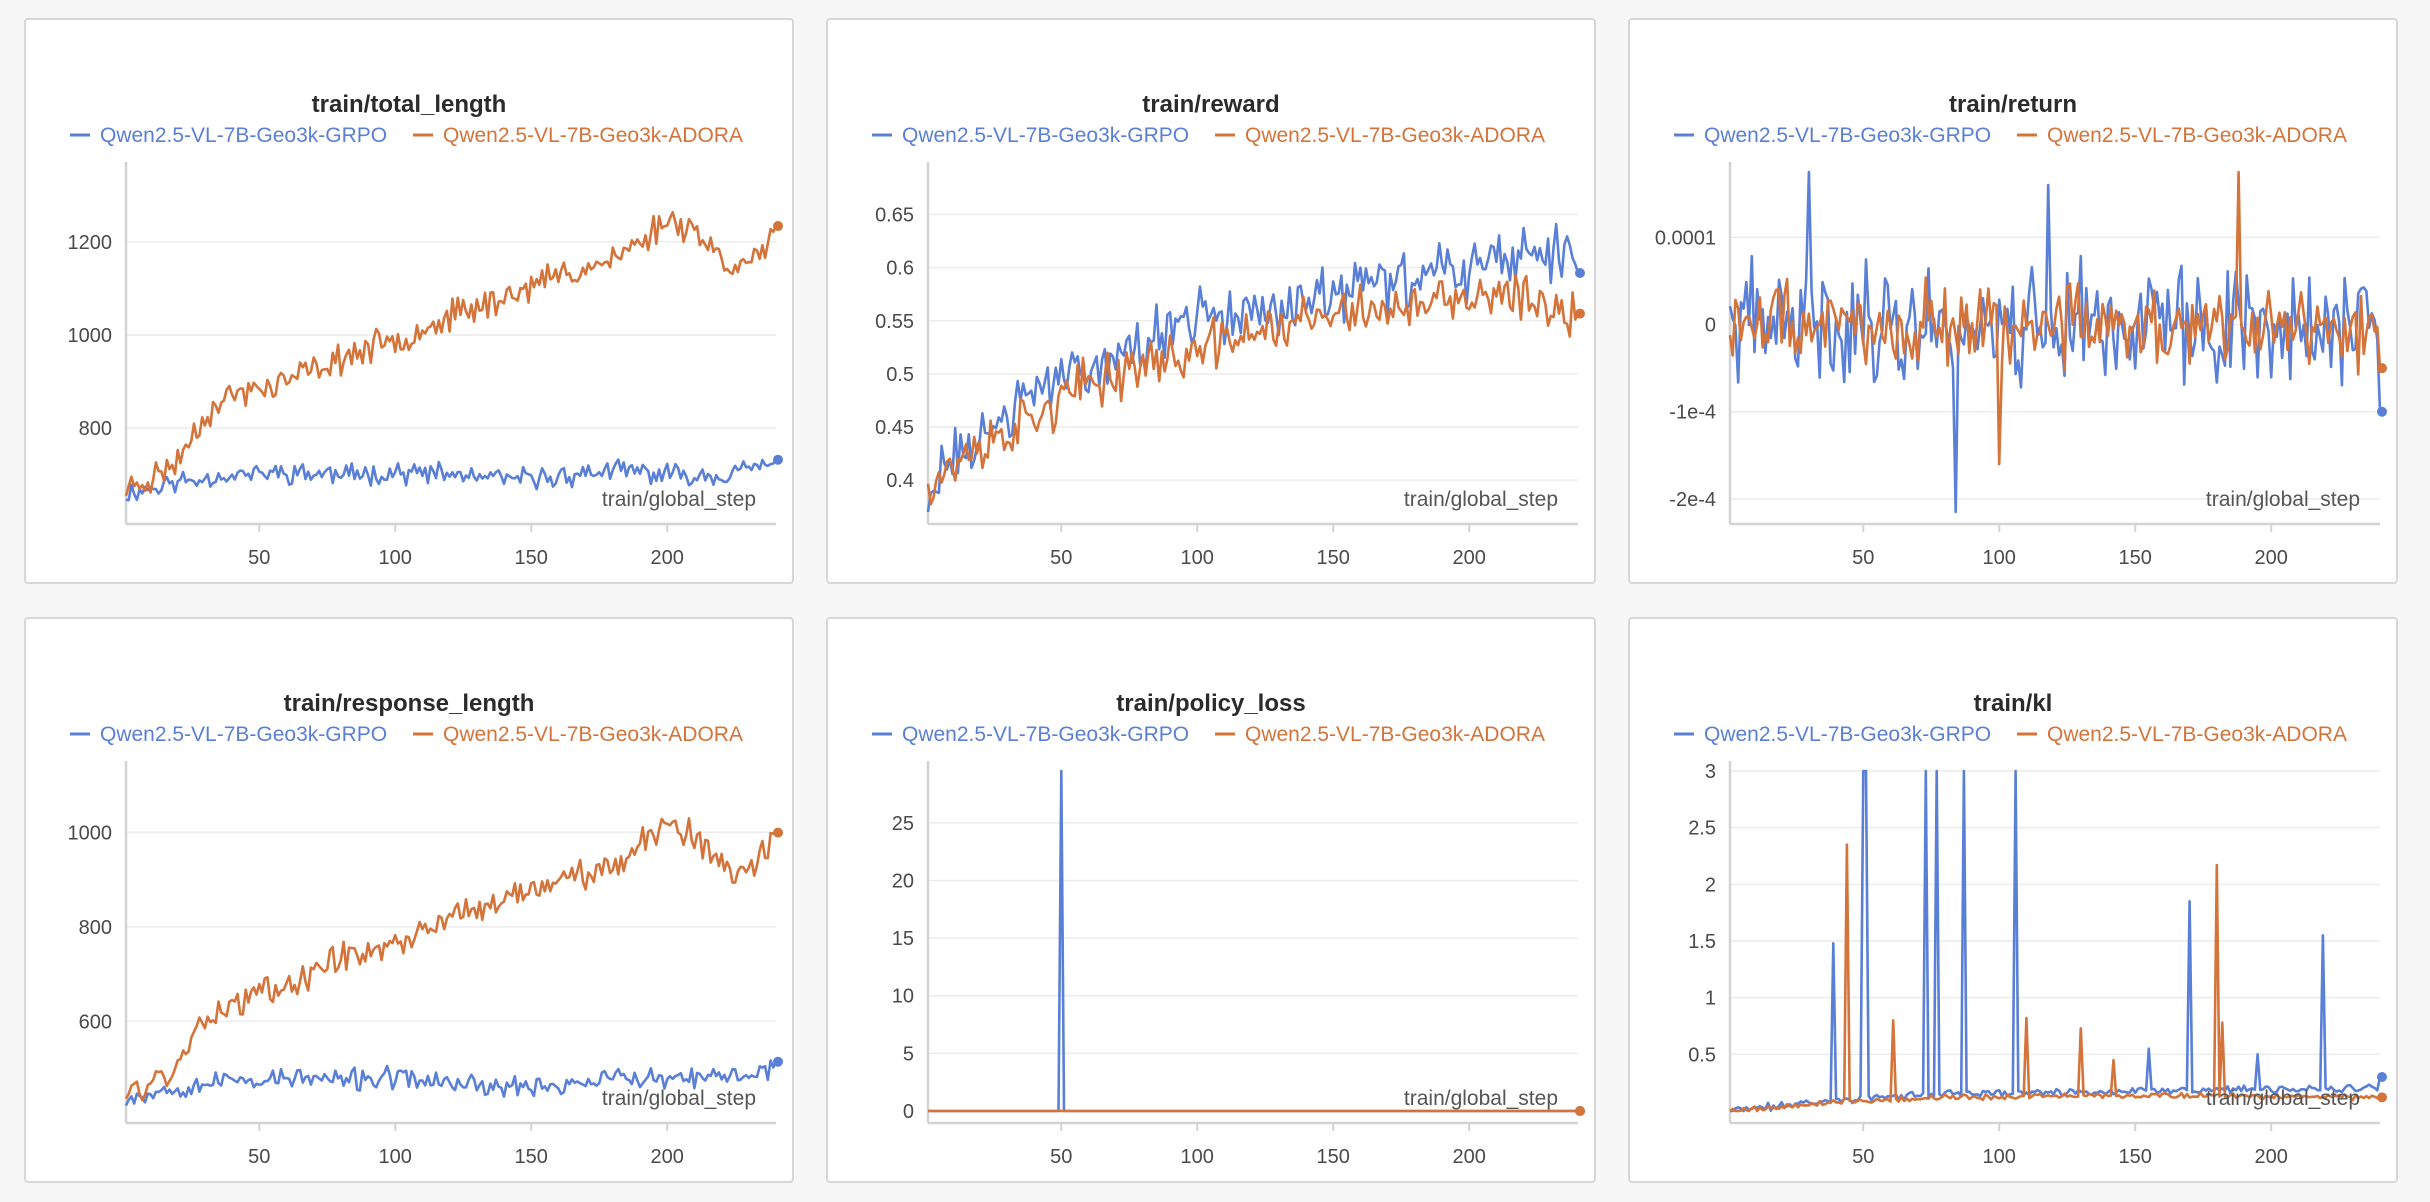  What do you see at coordinates (1710, 999) in the screenshot?
I see `y-tick-label: 1` at bounding box center [1710, 999].